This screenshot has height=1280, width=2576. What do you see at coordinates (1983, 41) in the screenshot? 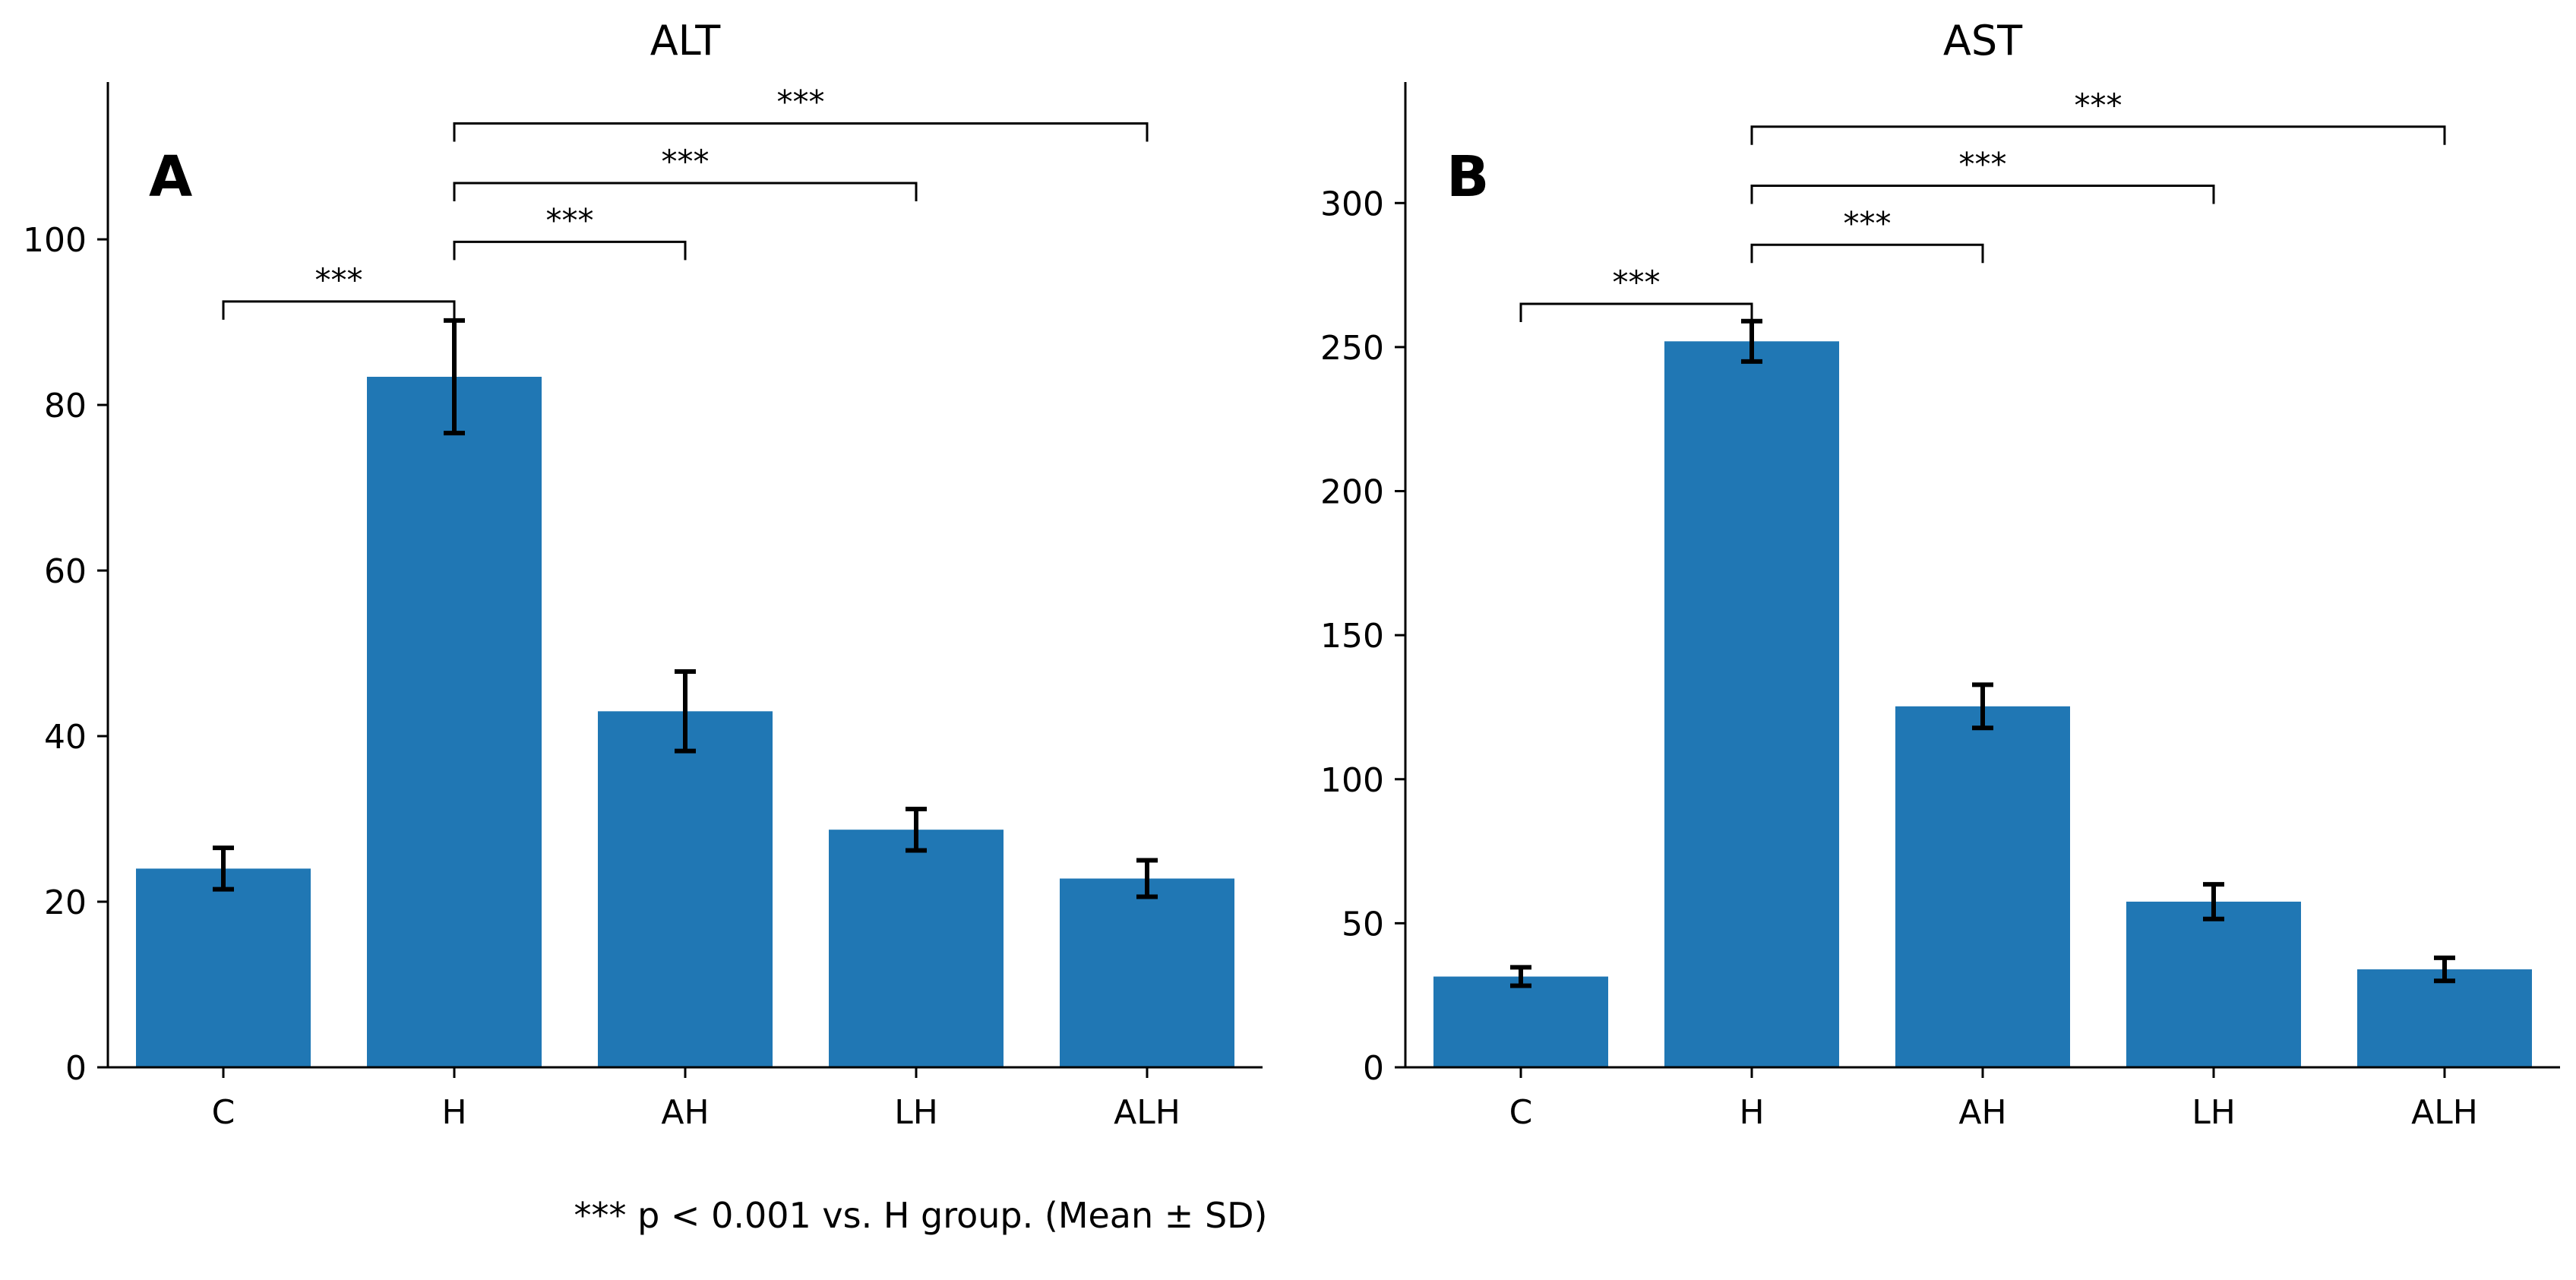
I see `chart-title: AST` at bounding box center [1983, 41].